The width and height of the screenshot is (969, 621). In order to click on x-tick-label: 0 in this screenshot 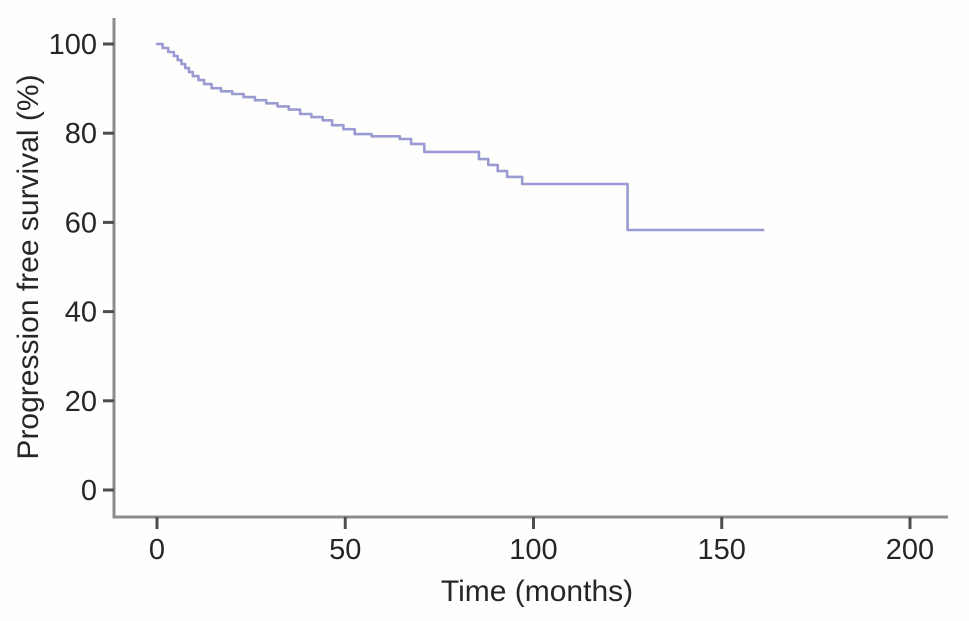, I will do `click(157, 550)`.